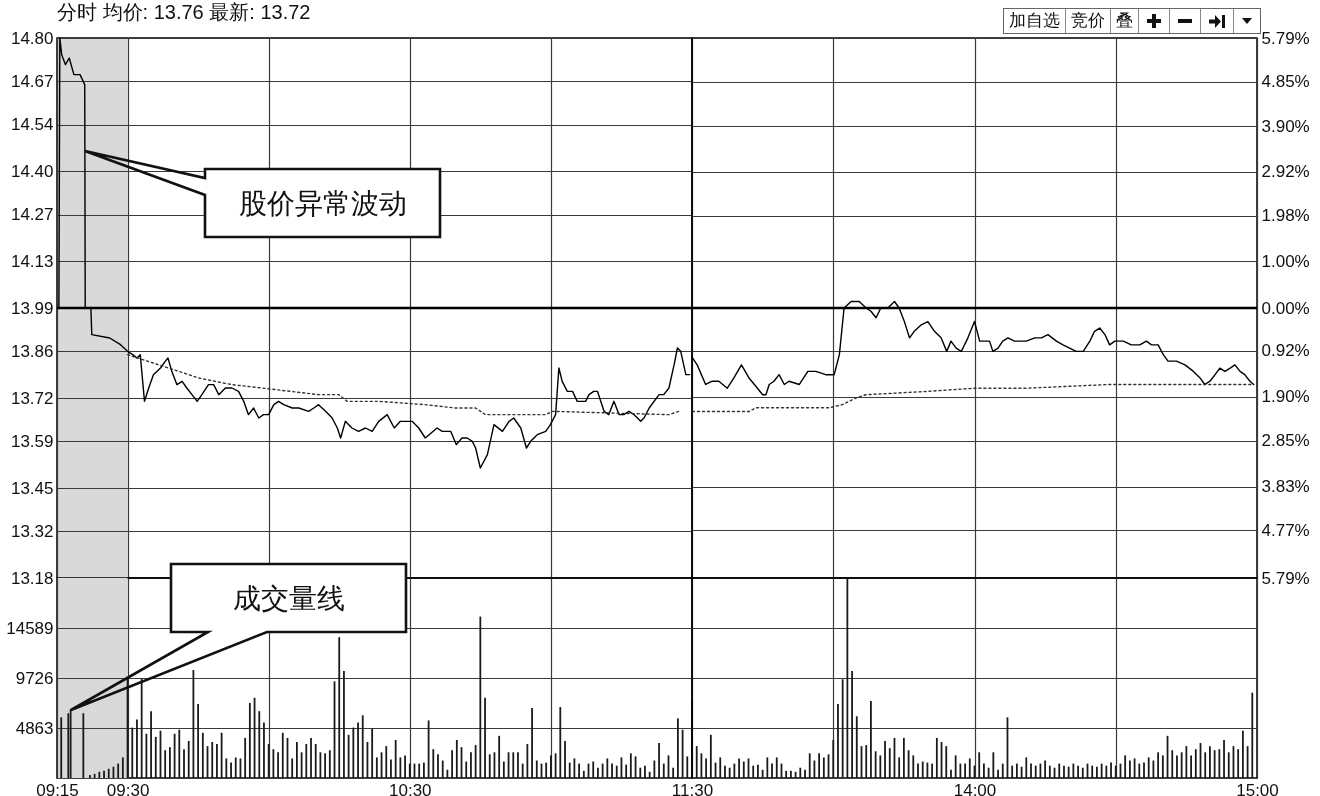 The height and width of the screenshot is (796, 1320). I want to click on y-tick-label: 4863, so click(34, 728).